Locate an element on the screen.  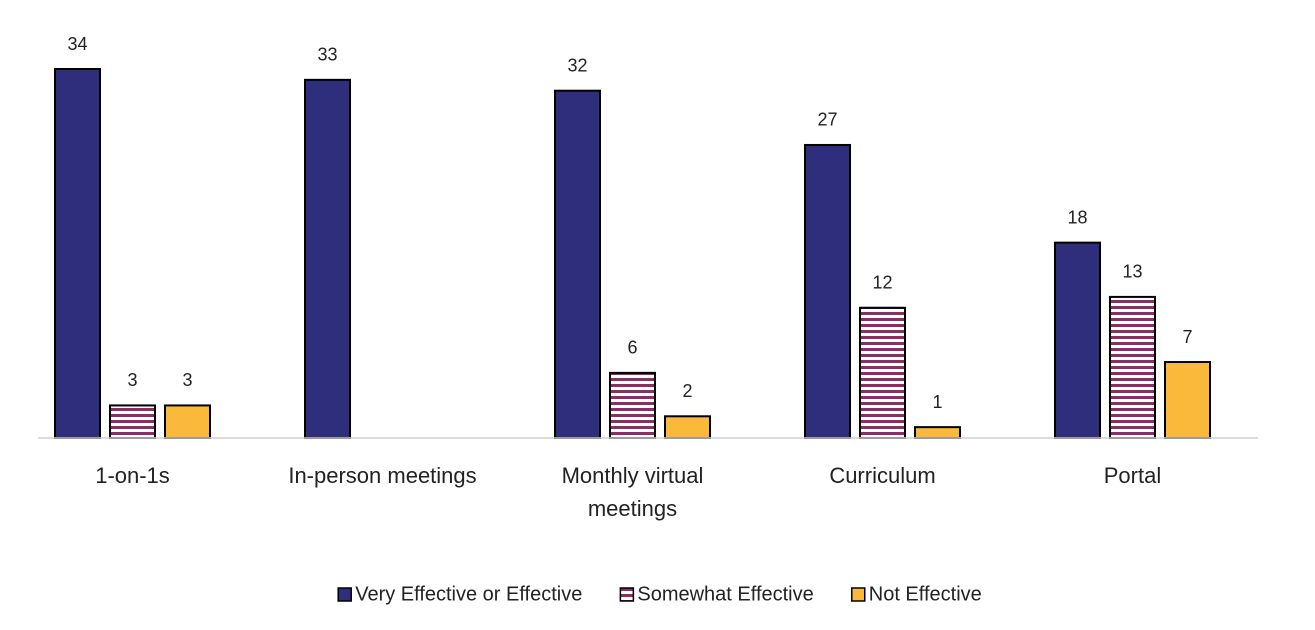
data-label: 13 is located at coordinates (1132, 272).